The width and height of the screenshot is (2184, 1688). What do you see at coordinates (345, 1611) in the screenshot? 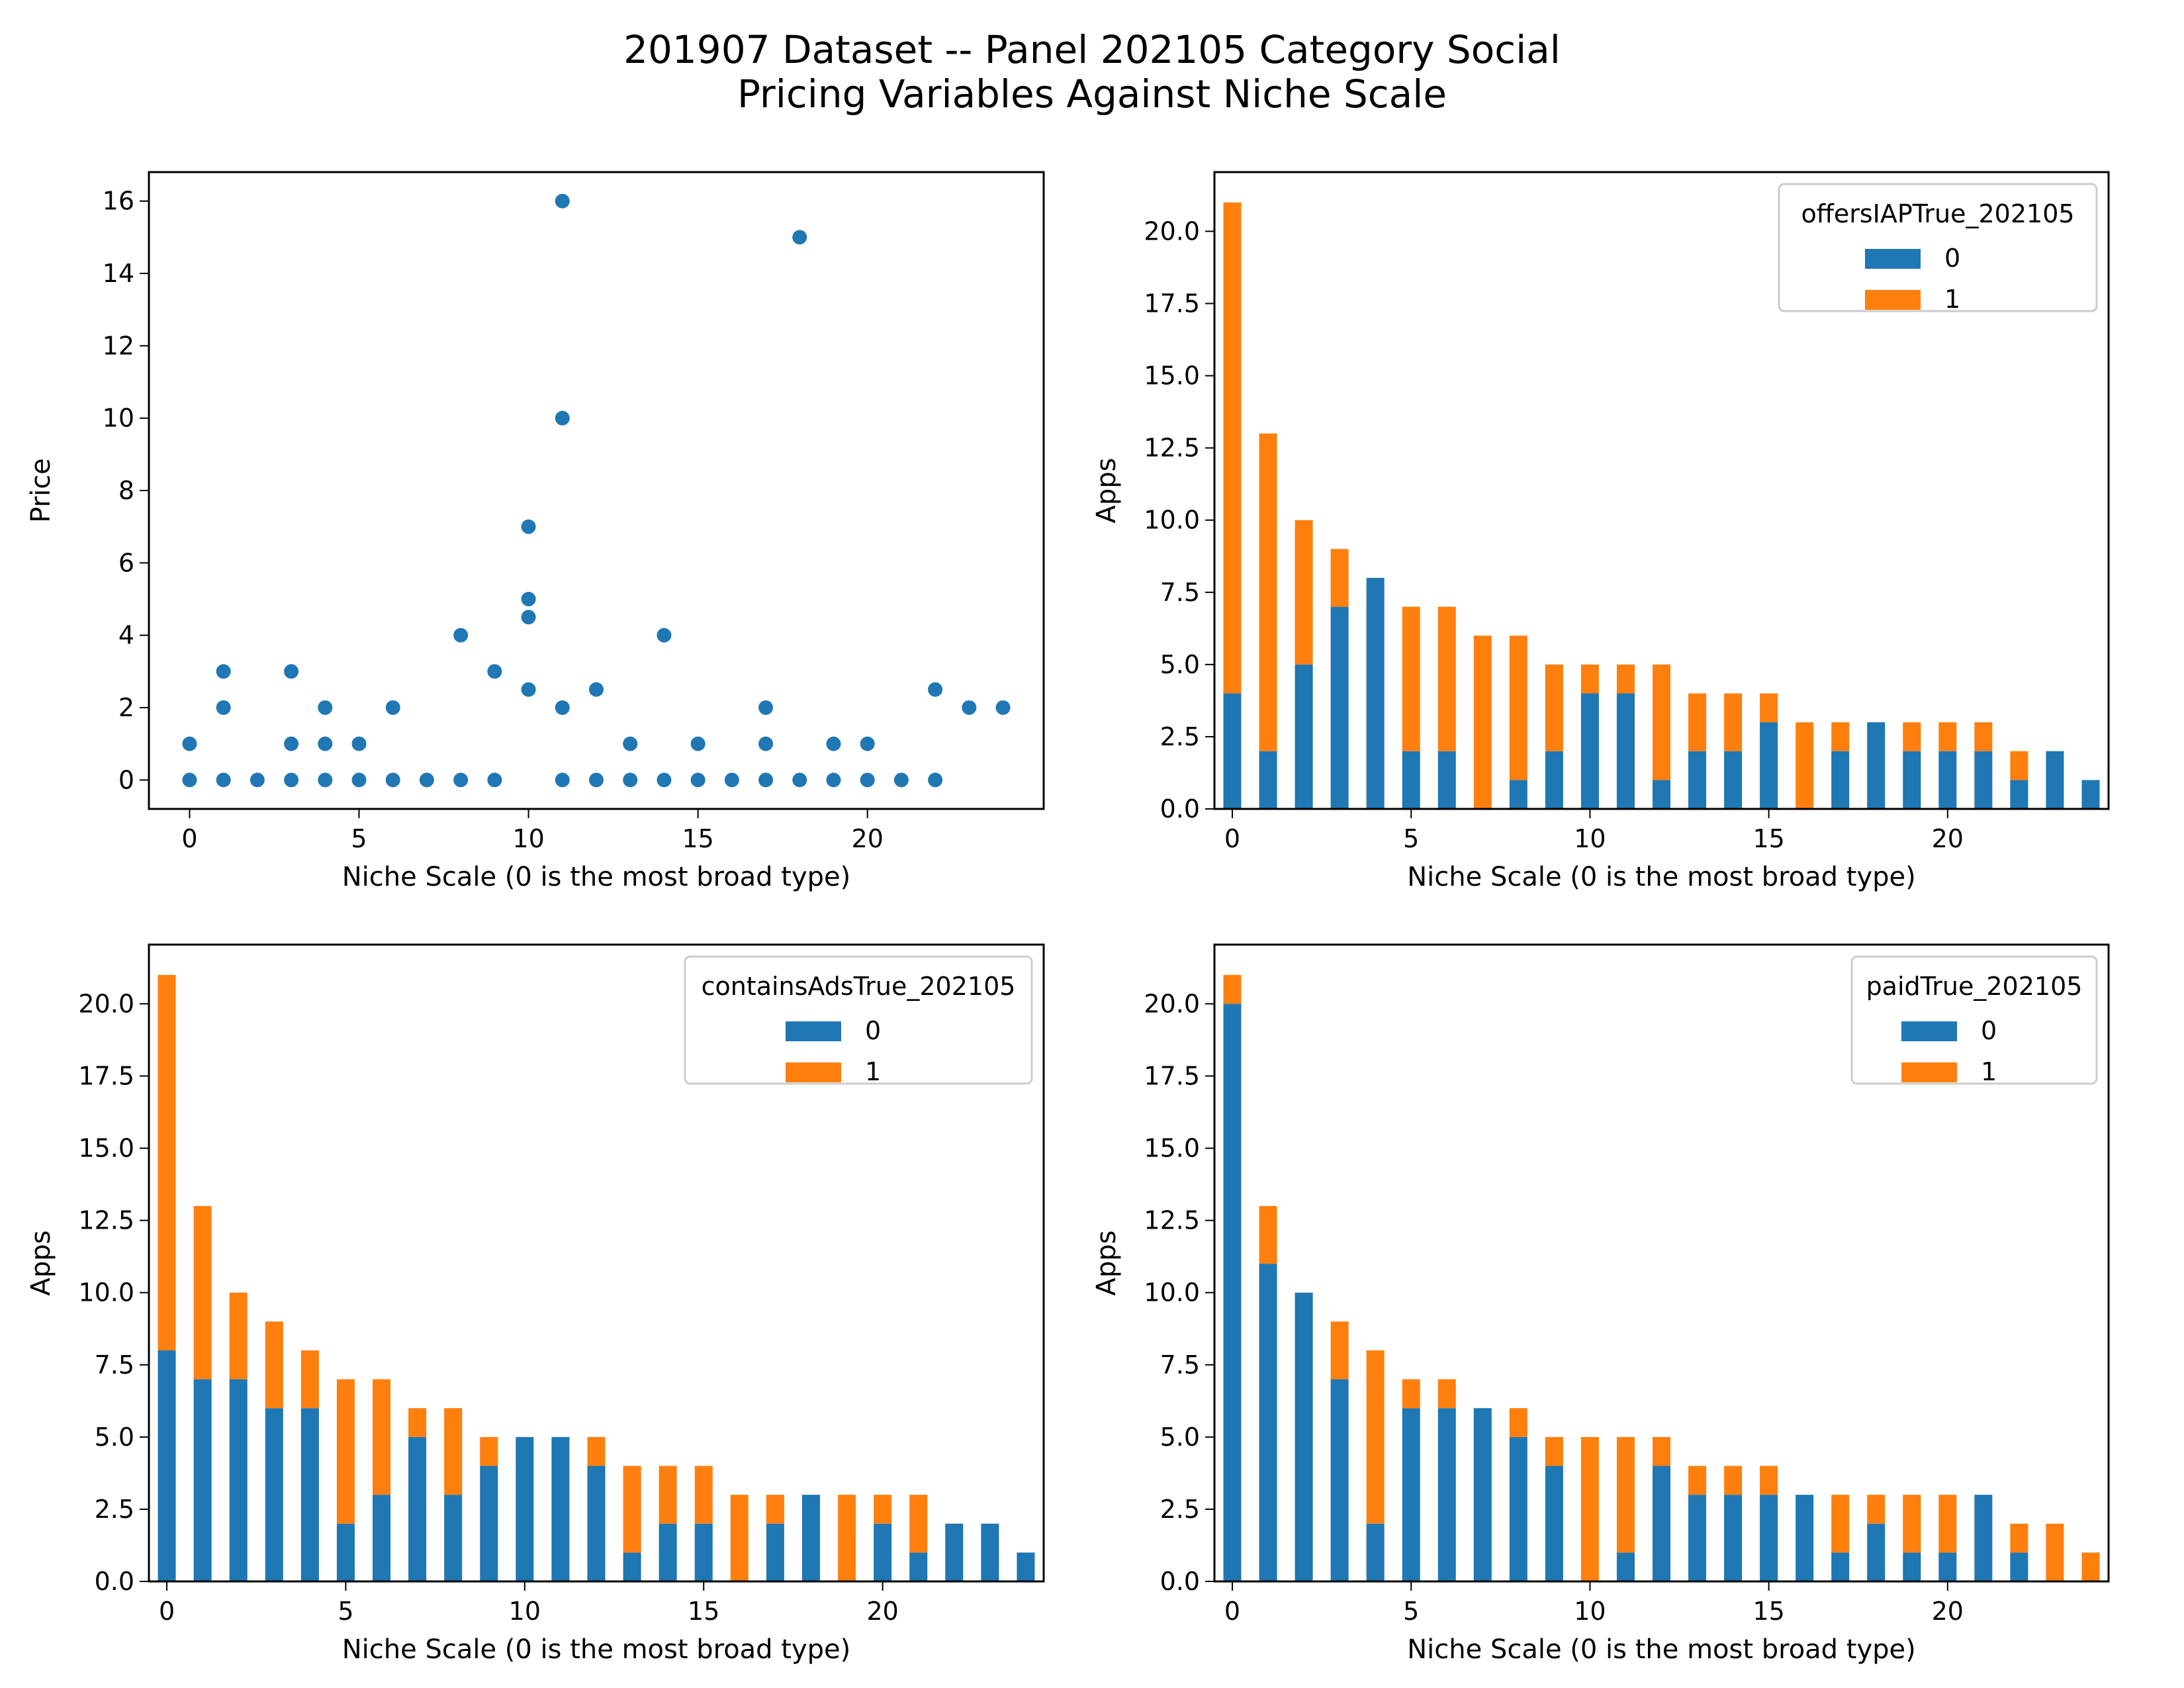
I see `x-tick-label: 5` at bounding box center [345, 1611].